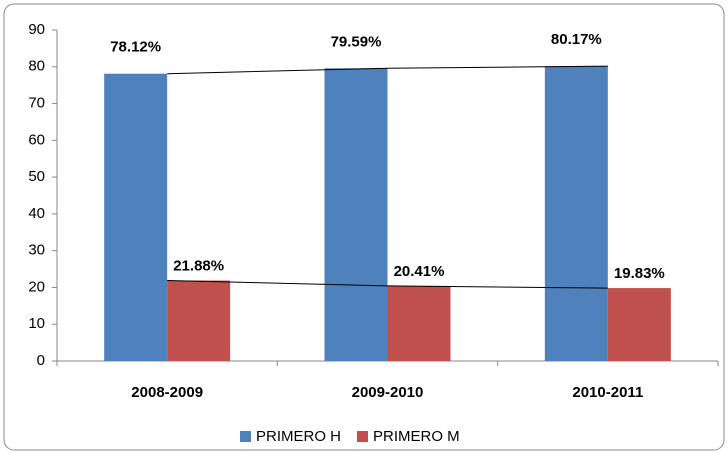  I want to click on legend-label: PRIMERO M, so click(416, 436).